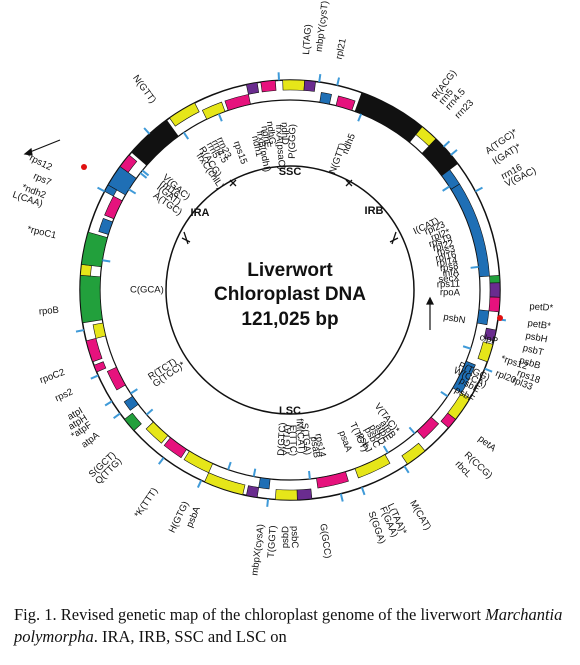 The image size is (580, 665). Describe the element at coordinates (374, 211) in the screenshot. I see `region-irb: IRB` at that location.